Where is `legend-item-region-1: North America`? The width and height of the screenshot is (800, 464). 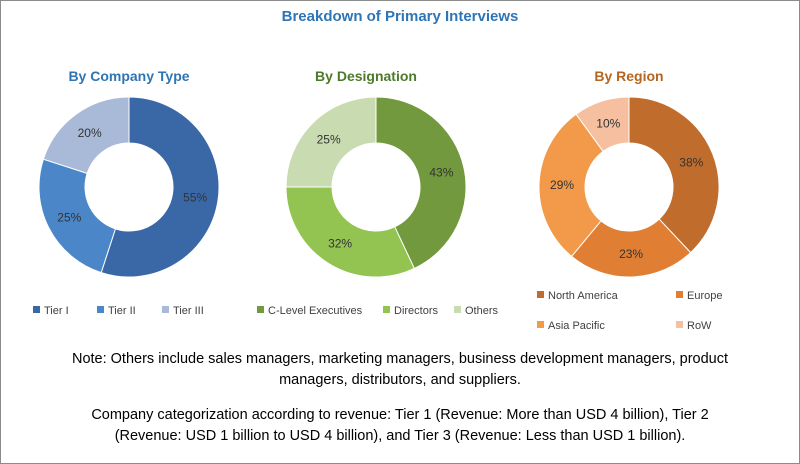 legend-item-region-1: North America is located at coordinates (577, 296).